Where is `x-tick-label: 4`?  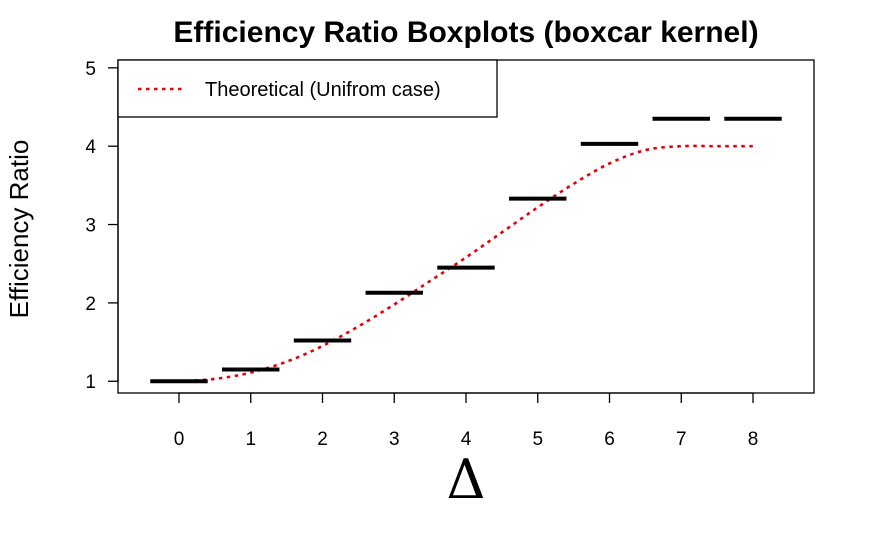
x-tick-label: 4 is located at coordinates (466, 439).